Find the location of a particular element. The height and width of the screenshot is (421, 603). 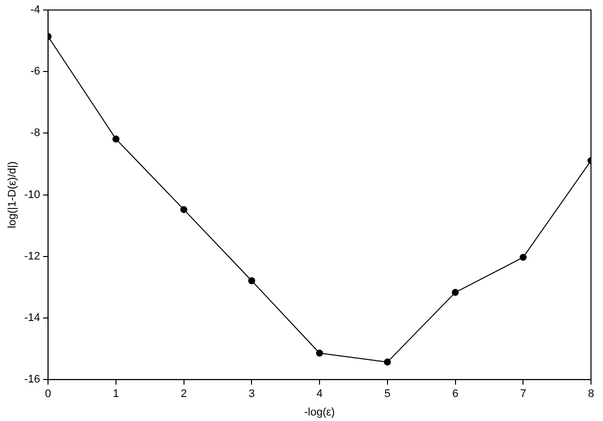

y-tick-label: -8 is located at coordinates (35, 133).